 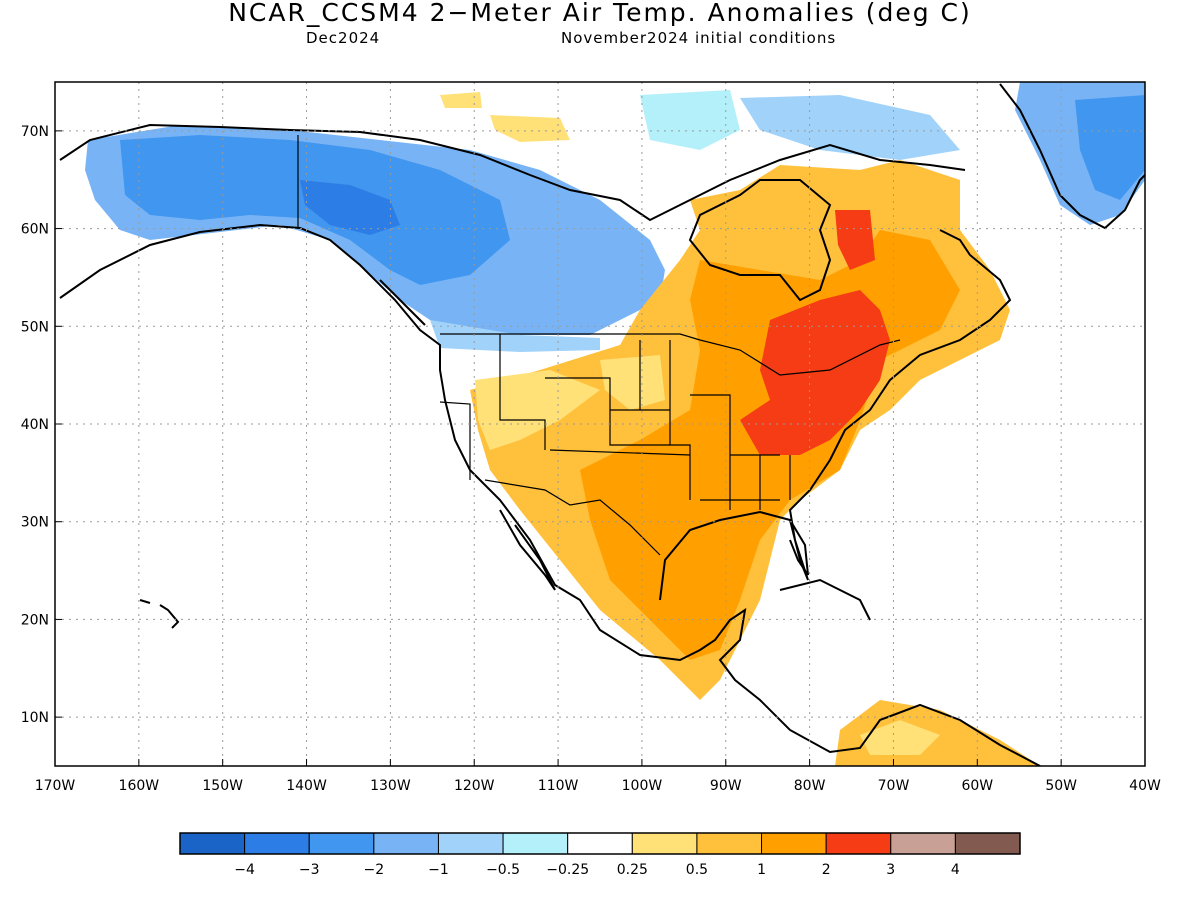 What do you see at coordinates (632, 870) in the screenshot?
I see `legend-label: 0.25` at bounding box center [632, 870].